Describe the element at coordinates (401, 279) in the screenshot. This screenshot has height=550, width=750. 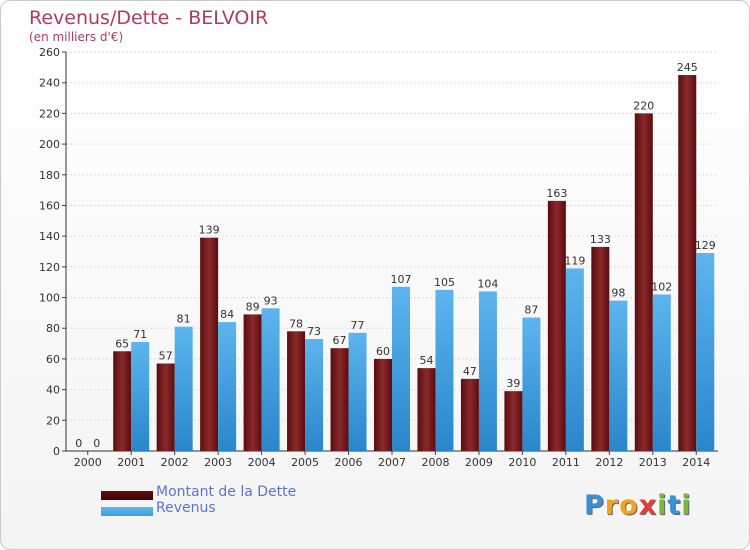
I see `data-label-revenus: 107` at that location.